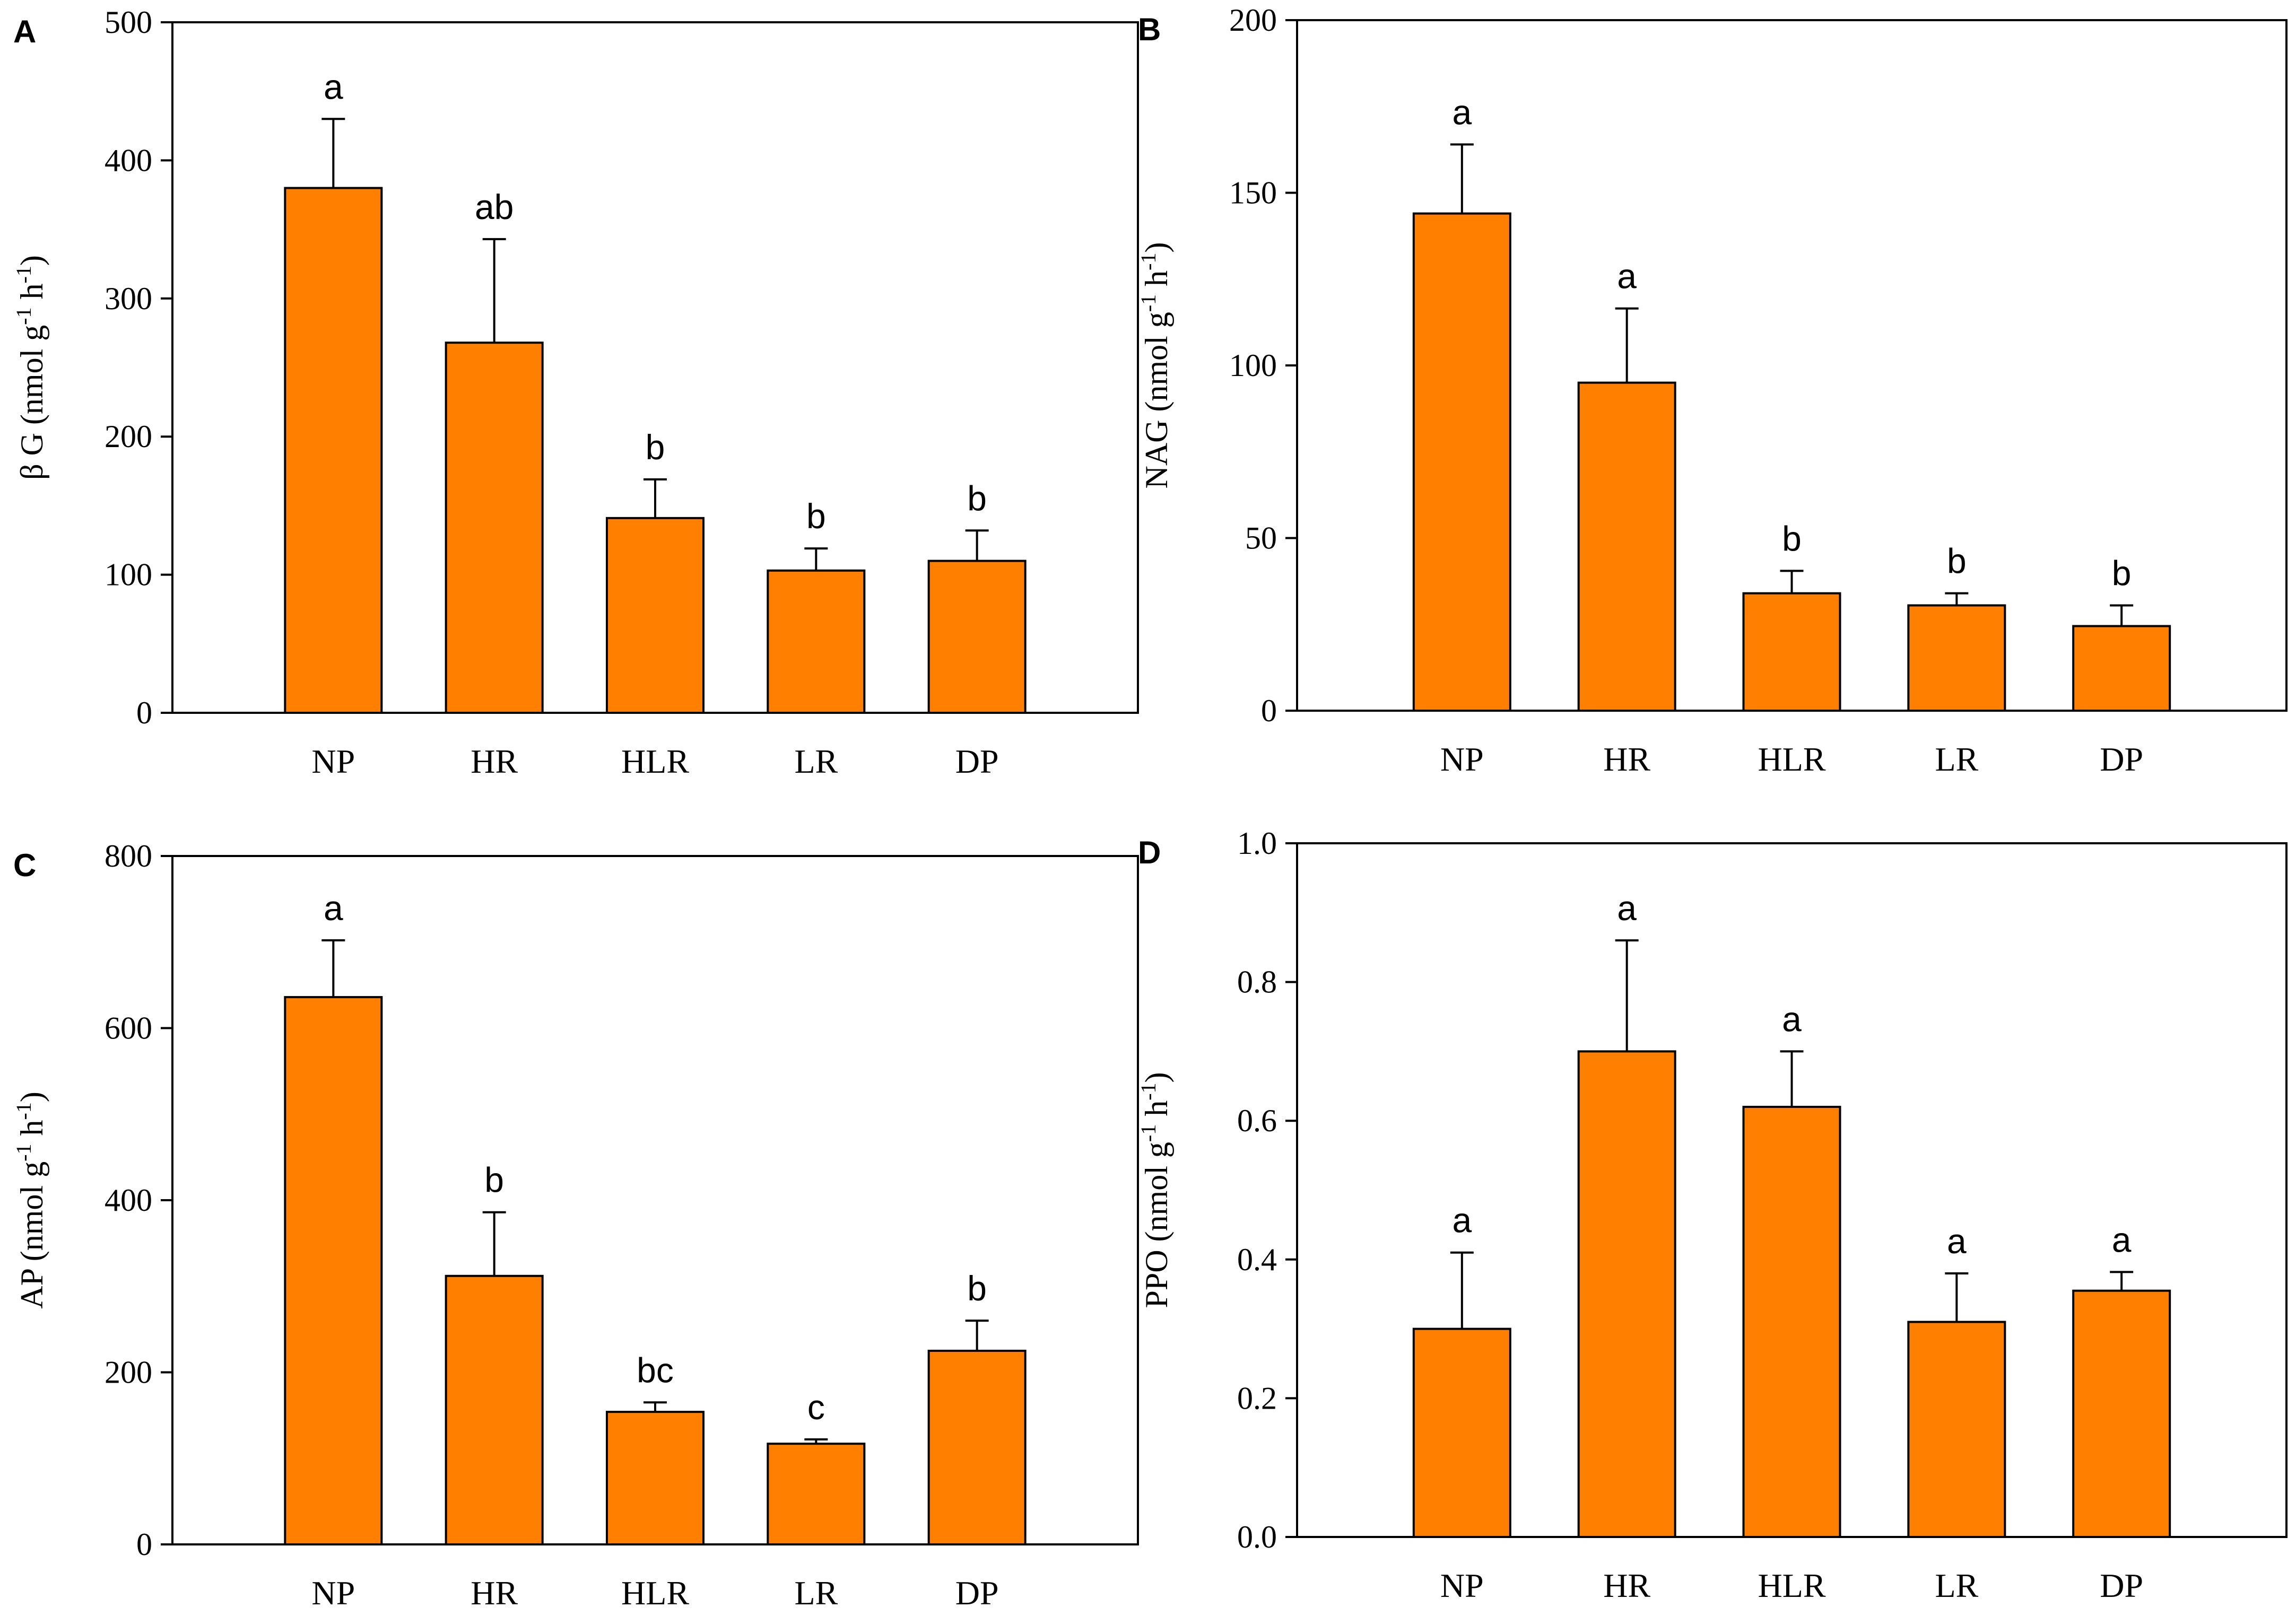  What do you see at coordinates (1253, 193) in the screenshot?
I see `y-tick-label: 150` at bounding box center [1253, 193].